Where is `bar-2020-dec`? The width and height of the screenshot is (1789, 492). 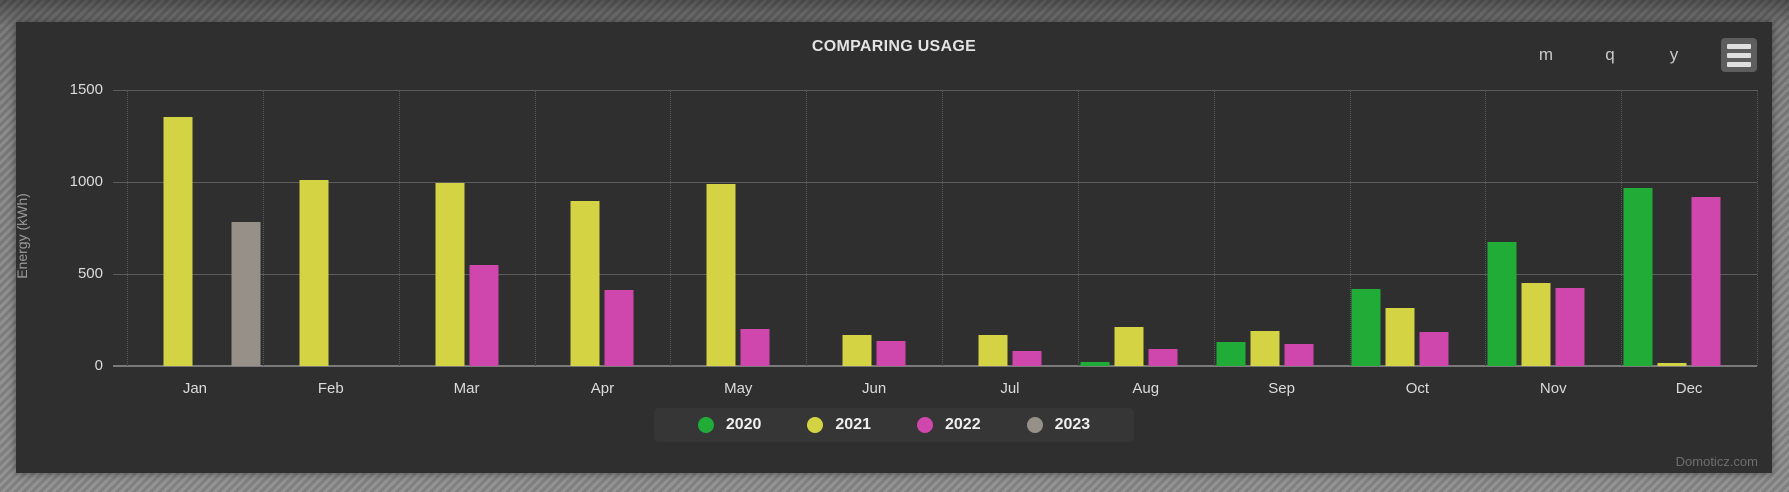 bar-2020-dec is located at coordinates (1638, 277).